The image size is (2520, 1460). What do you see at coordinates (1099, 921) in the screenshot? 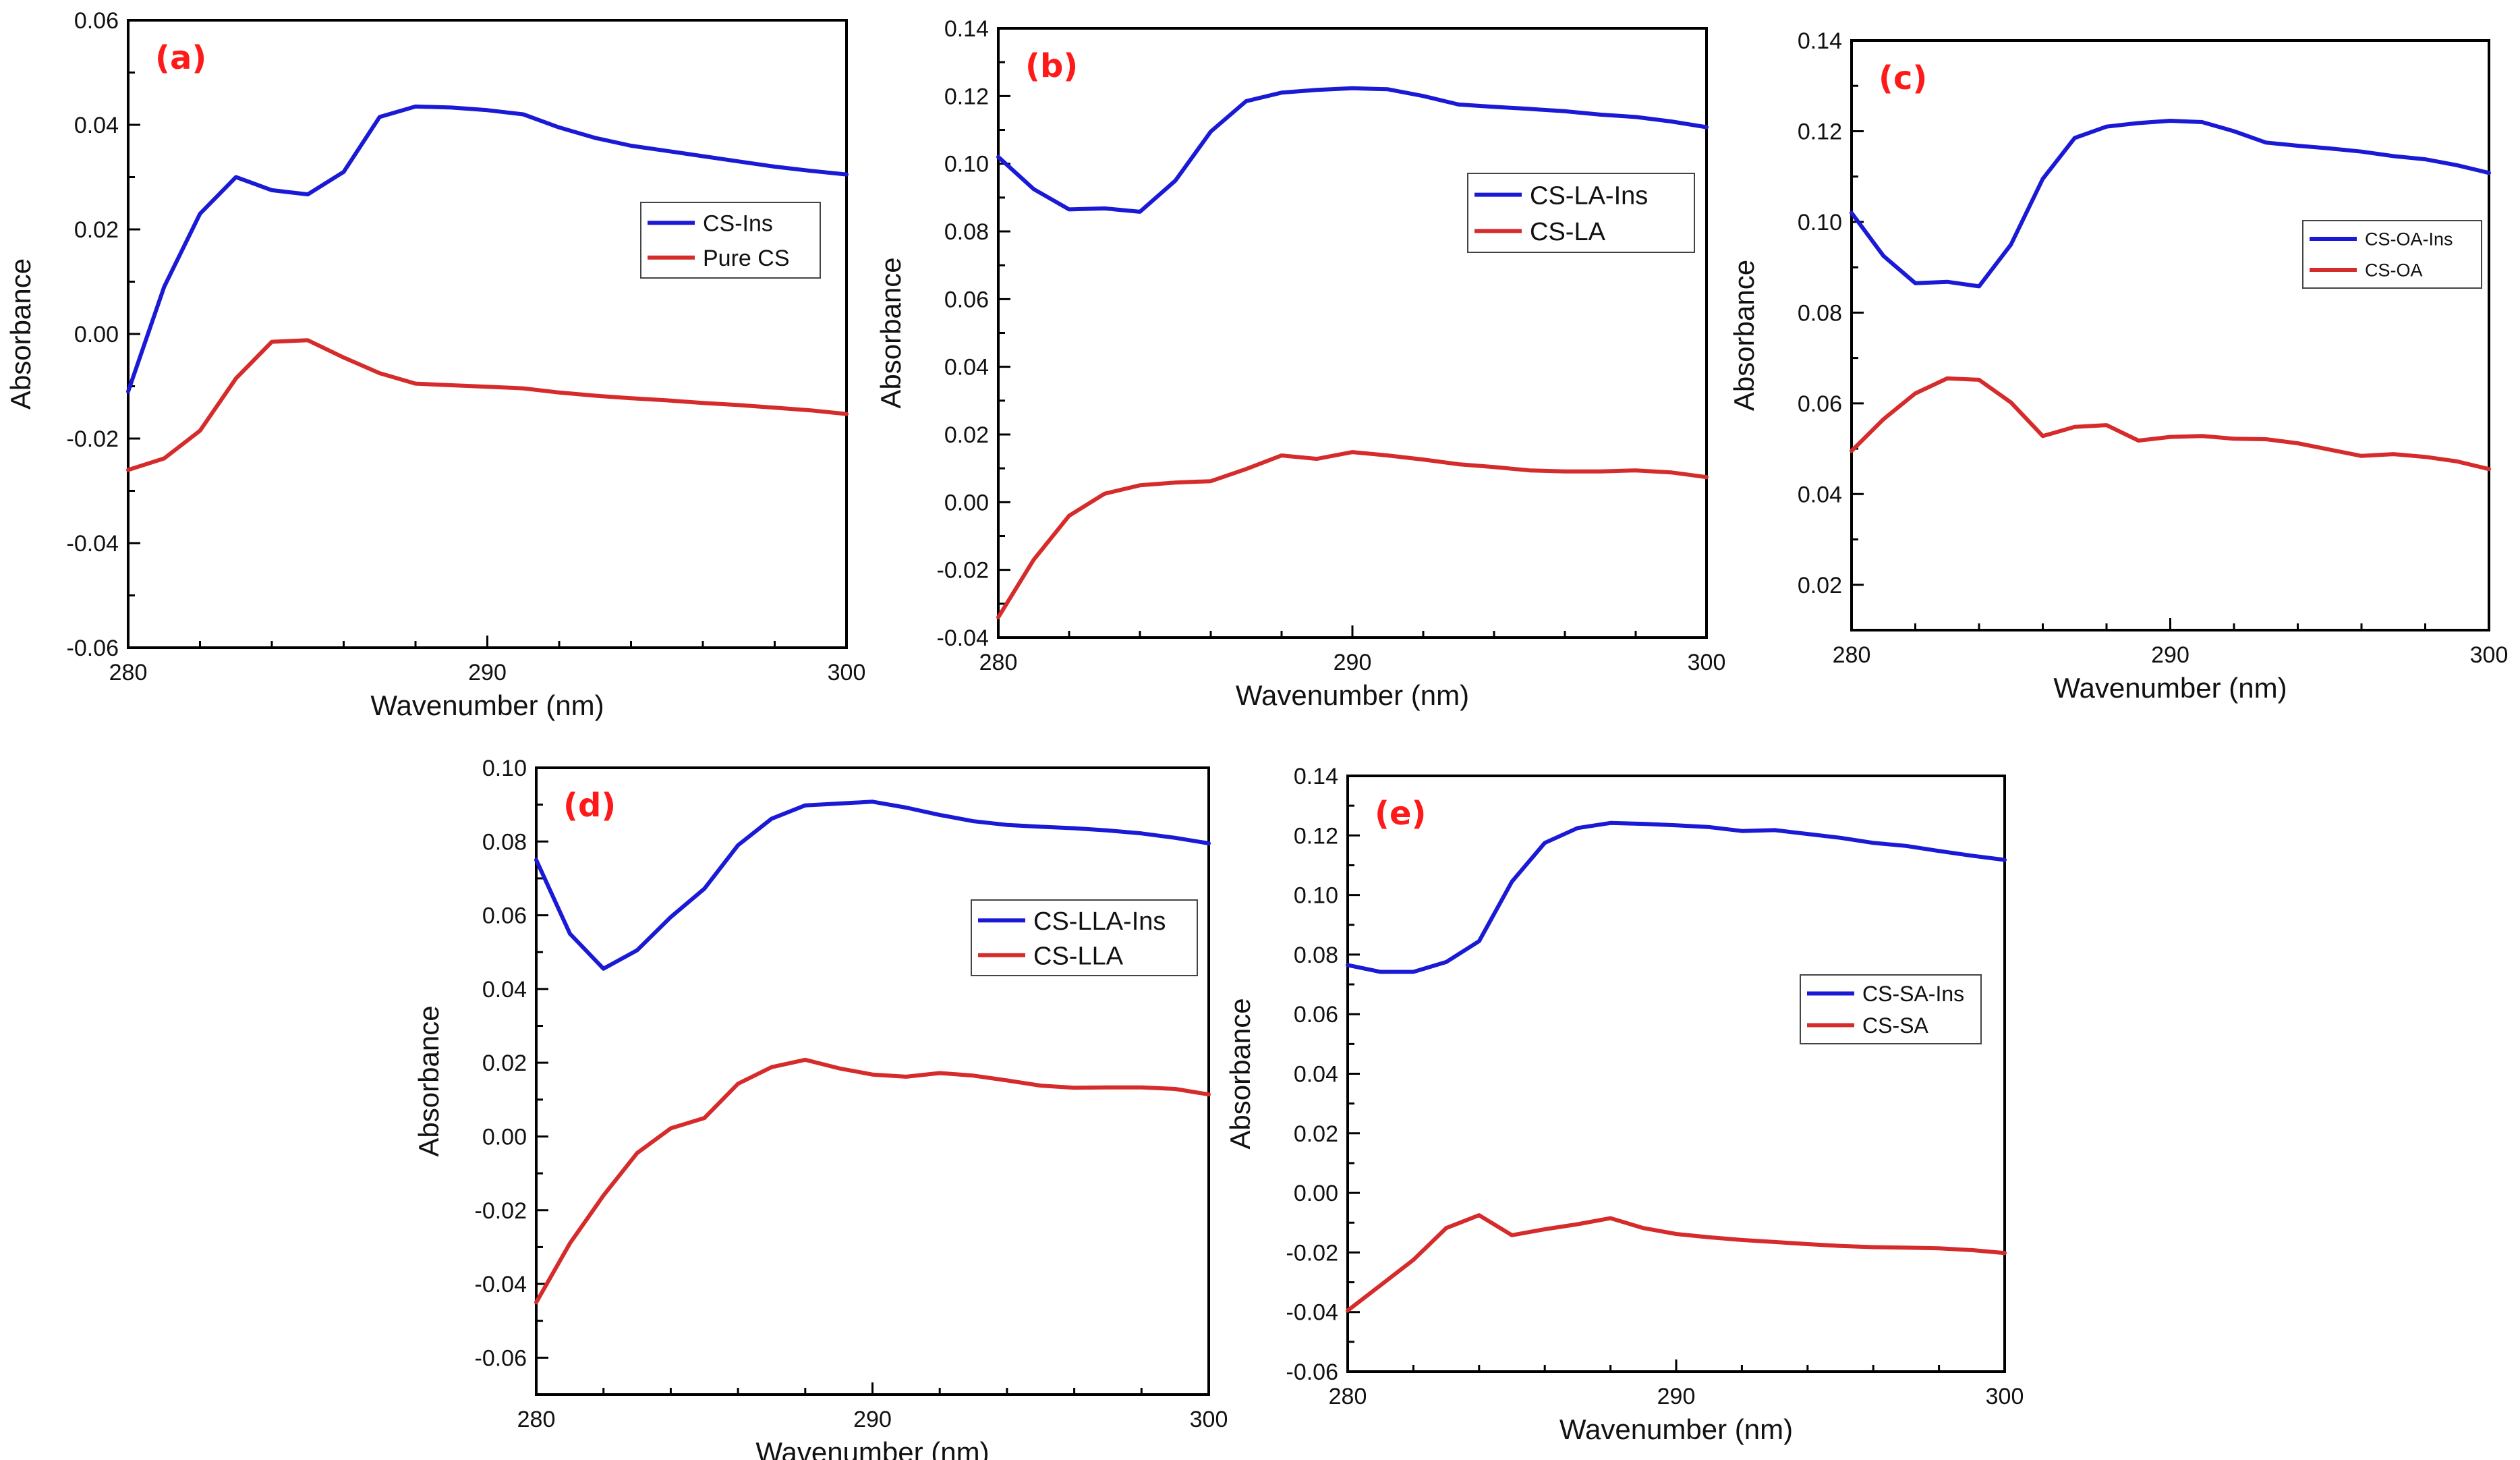
I see `legend-label: CS-LLA-Ins` at bounding box center [1099, 921].